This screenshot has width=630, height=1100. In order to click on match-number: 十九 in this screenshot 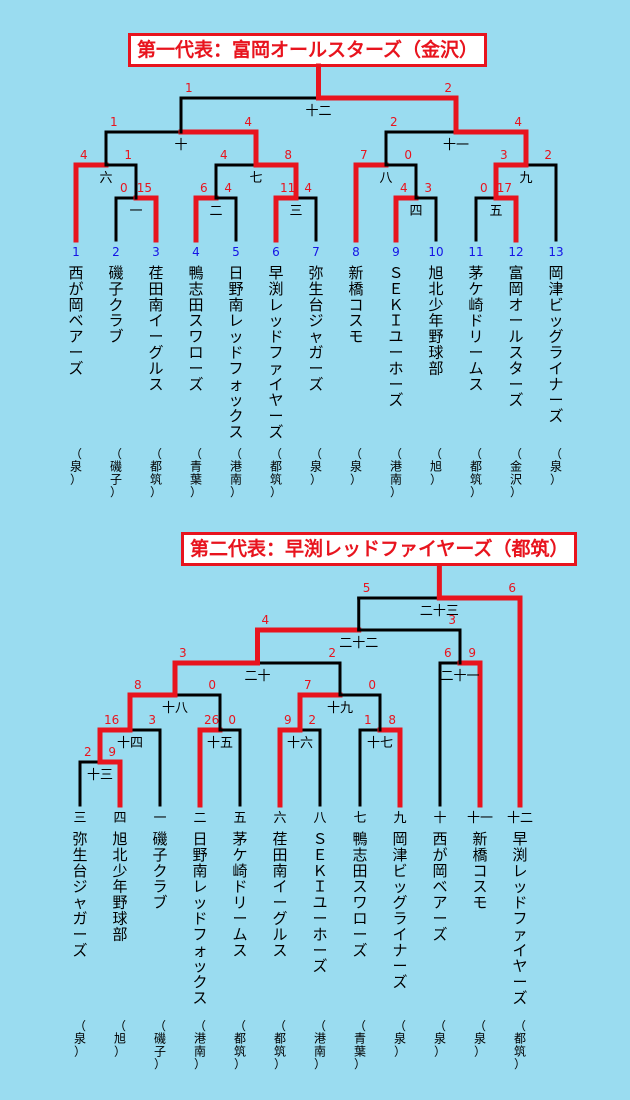, I will do `click(340, 708)`.